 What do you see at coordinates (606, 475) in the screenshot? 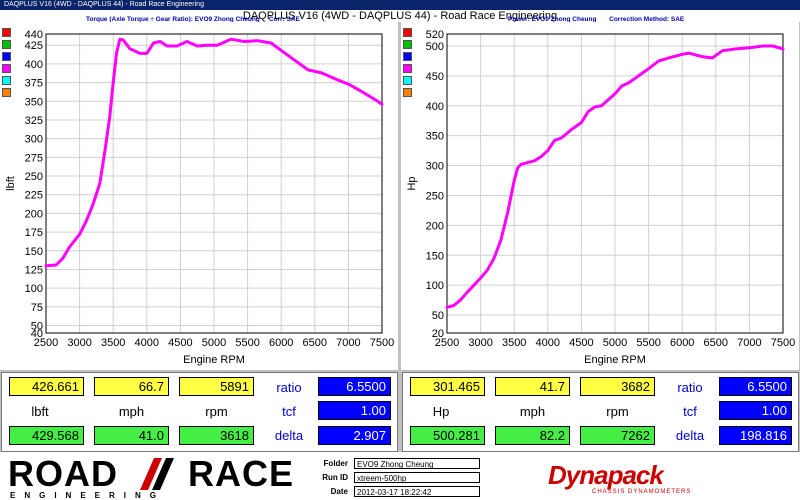
I see `dynapack-logo: Dynapack` at bounding box center [606, 475].